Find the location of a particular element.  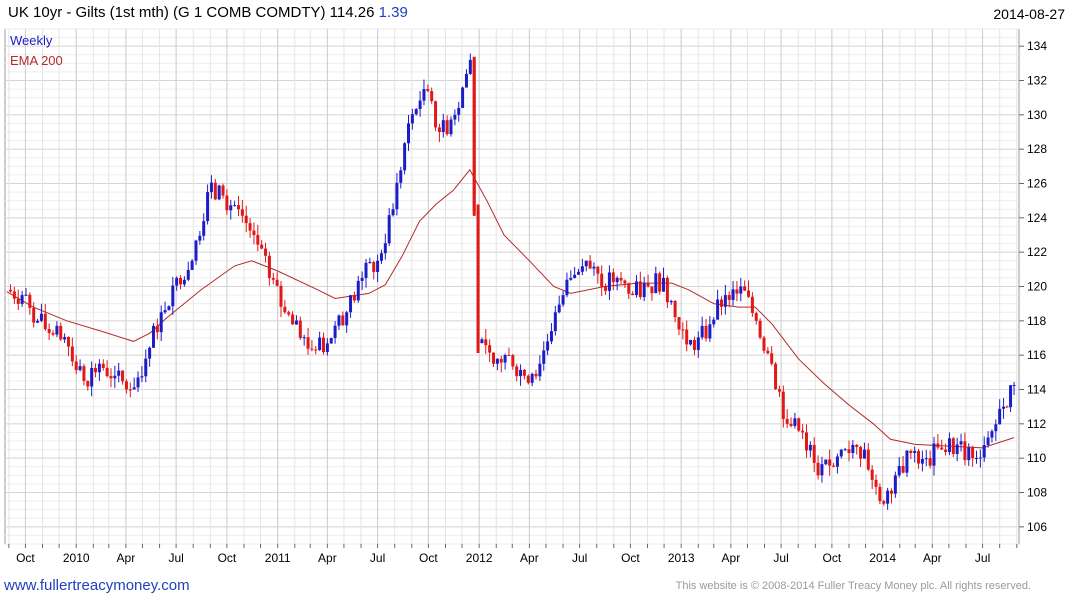

x-tick-label: Apr is located at coordinates (126, 558).